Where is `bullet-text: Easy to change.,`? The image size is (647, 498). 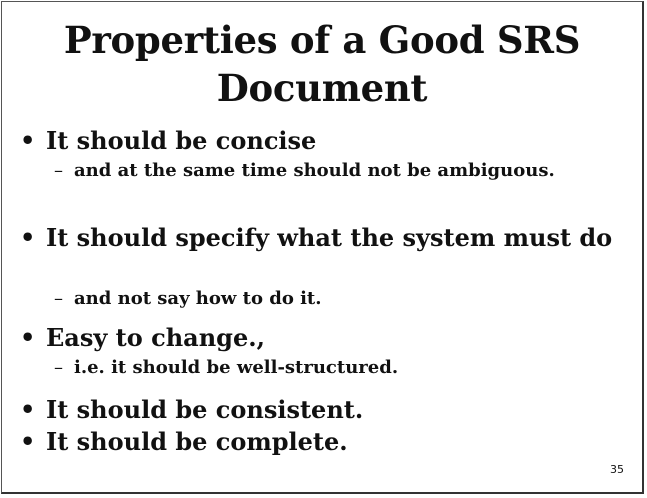 bullet-text: Easy to change., is located at coordinates (155, 337).